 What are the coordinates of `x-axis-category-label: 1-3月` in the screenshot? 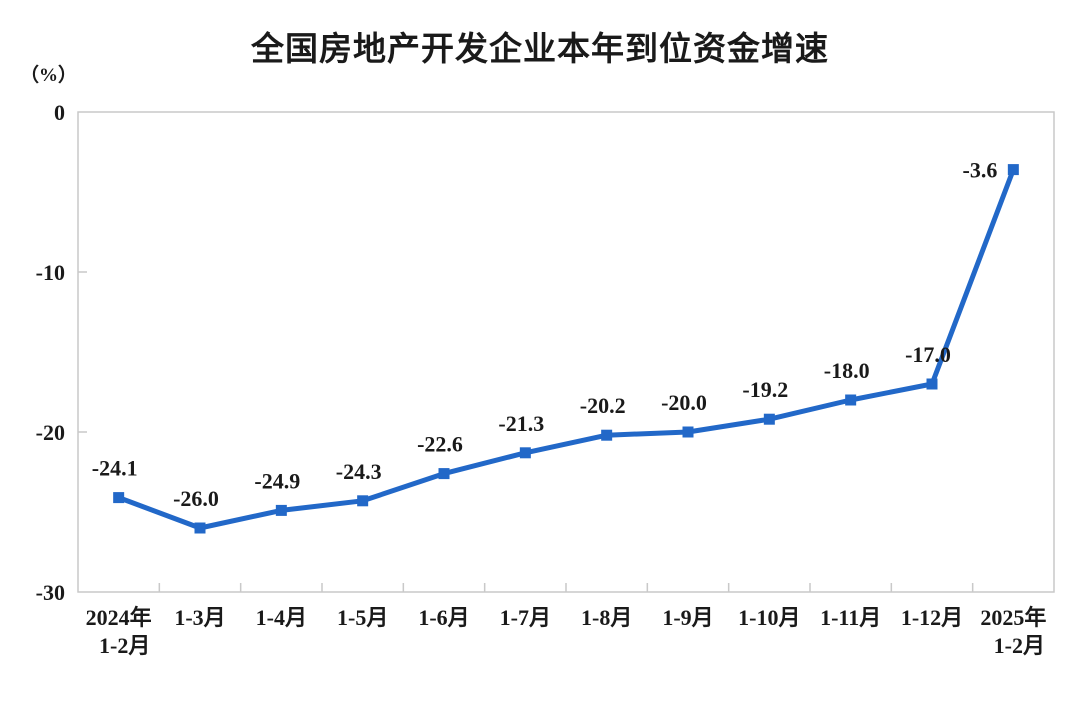 It's located at (199, 617).